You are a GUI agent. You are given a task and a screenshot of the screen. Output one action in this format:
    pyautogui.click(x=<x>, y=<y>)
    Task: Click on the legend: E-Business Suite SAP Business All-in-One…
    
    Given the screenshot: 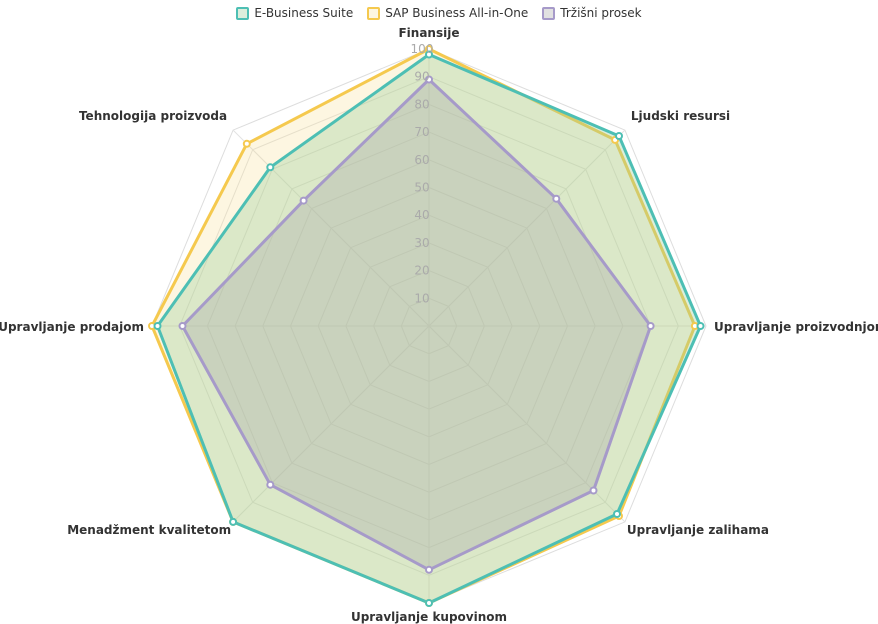 What is the action you would take?
    pyautogui.click(x=439, y=13)
    